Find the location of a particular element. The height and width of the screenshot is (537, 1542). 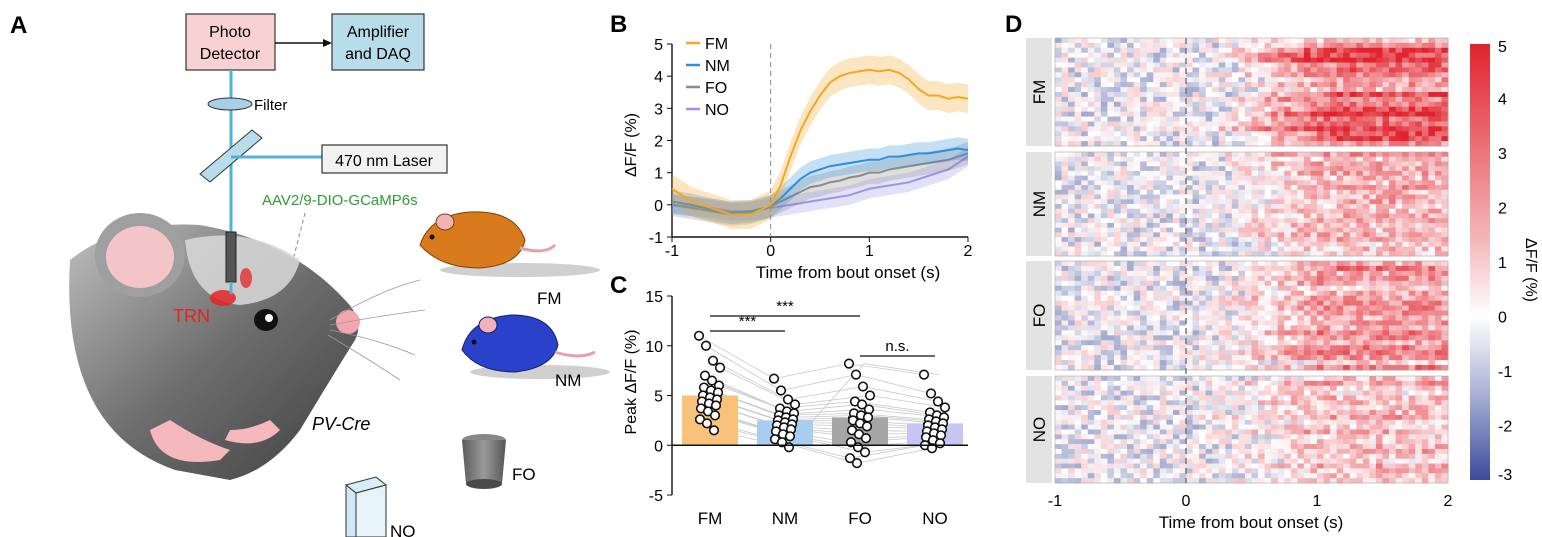

d-group-frame is located at coordinates (1251, 315).